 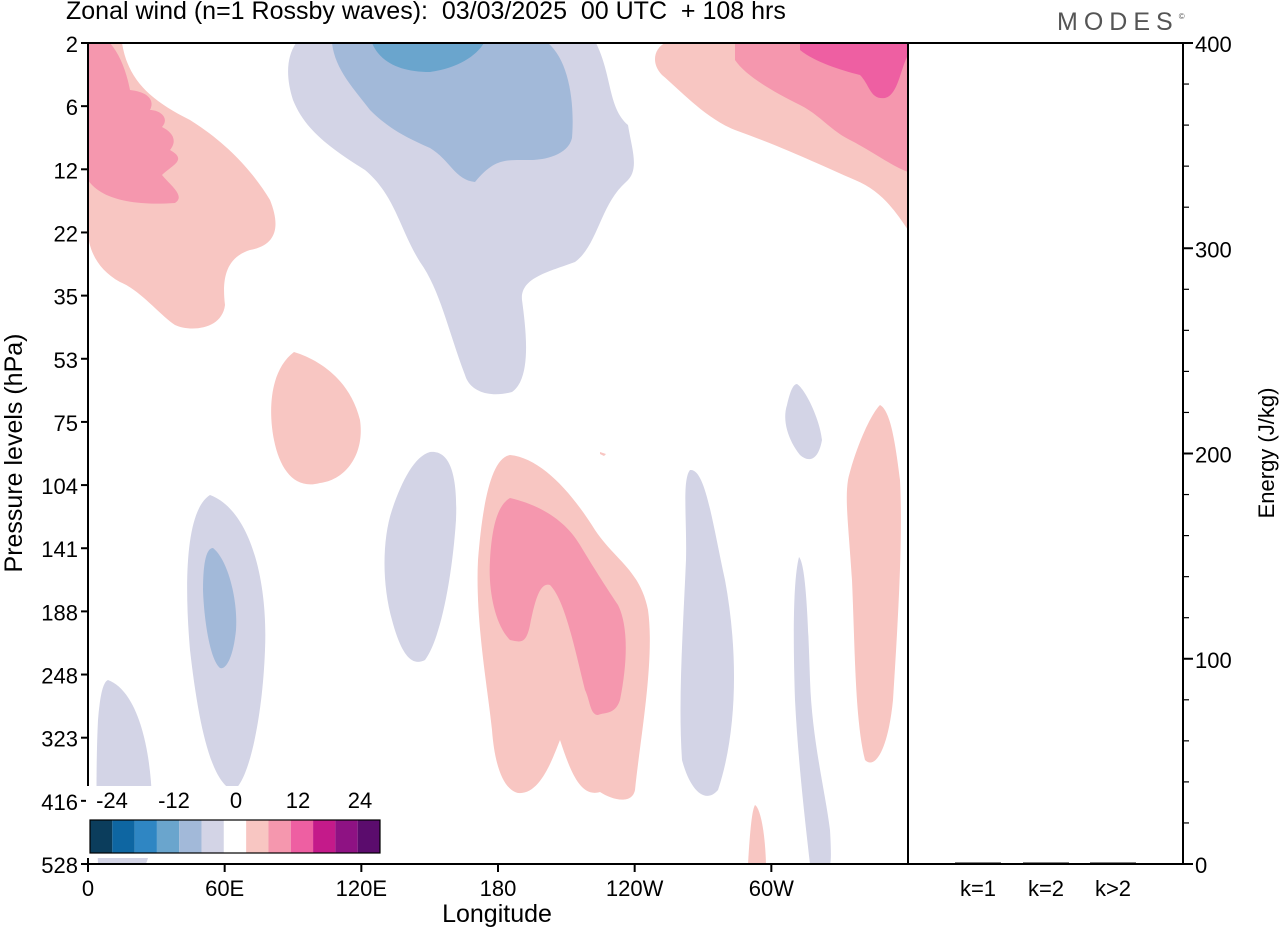 I want to click on energy-tick-label-300: 300, so click(x=1213, y=249).